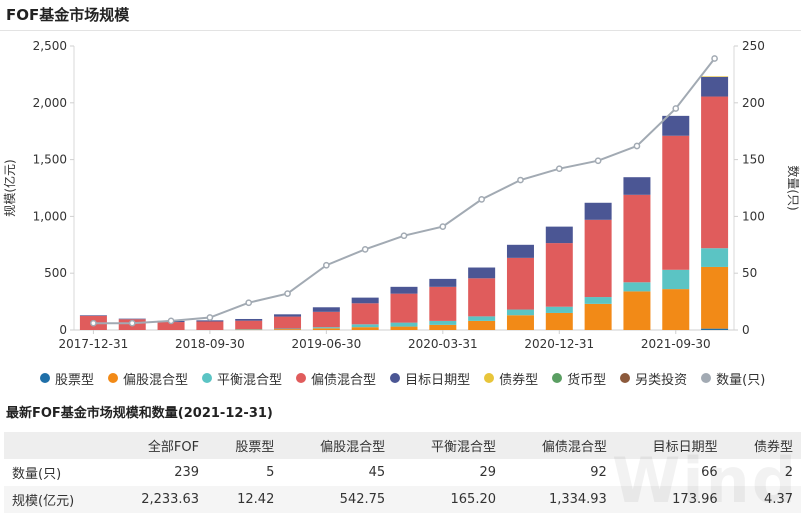 The height and width of the screenshot is (517, 801). What do you see at coordinates (709, 472) in the screenshot?
I see `table-cell: 66` at bounding box center [709, 472].